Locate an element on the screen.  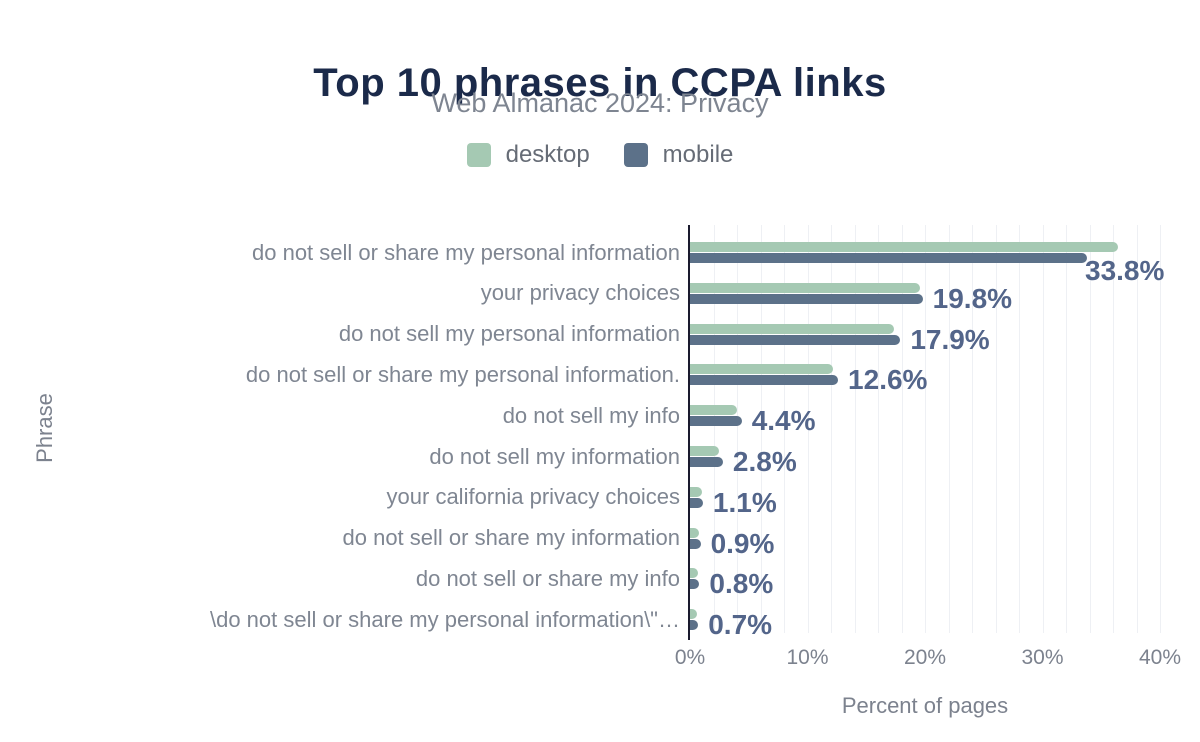
value-label: 4.4% is located at coordinates (783, 421).